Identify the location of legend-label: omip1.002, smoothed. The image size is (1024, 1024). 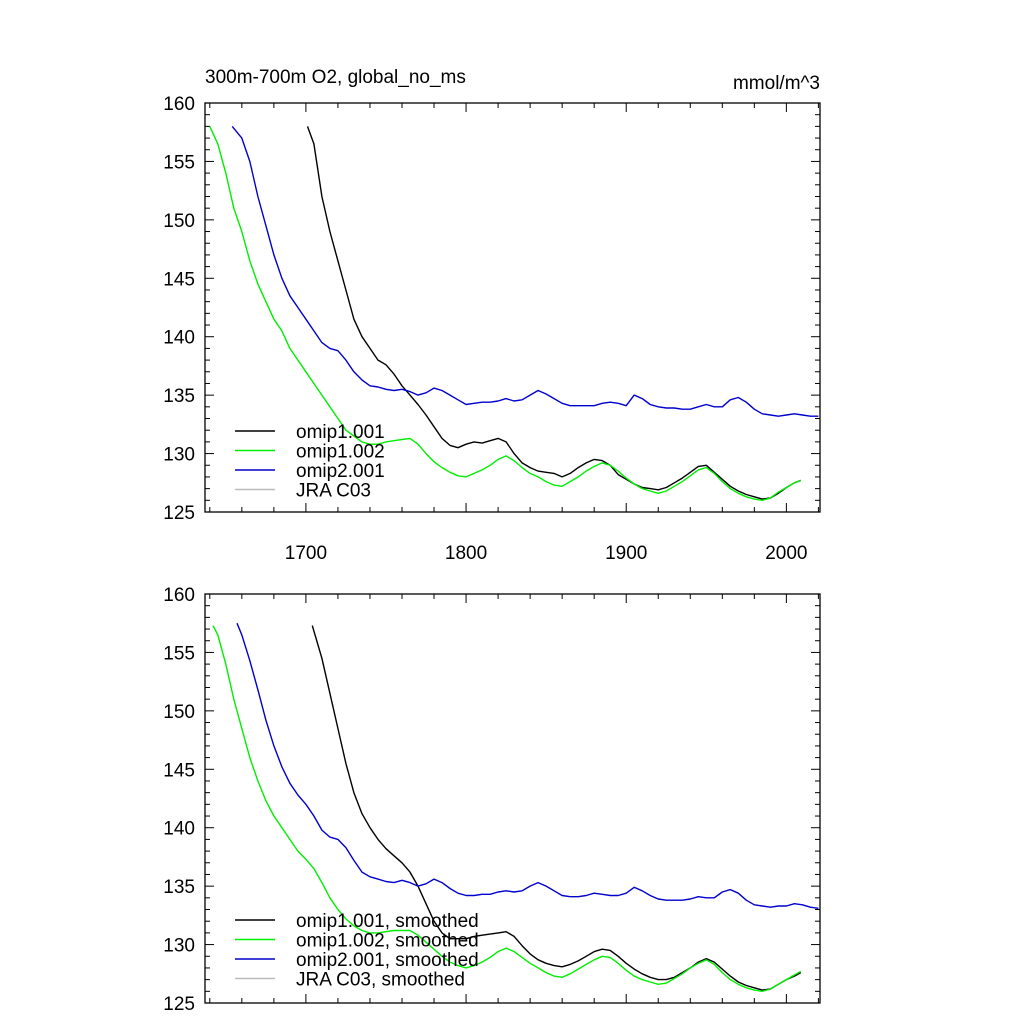
(387, 941).